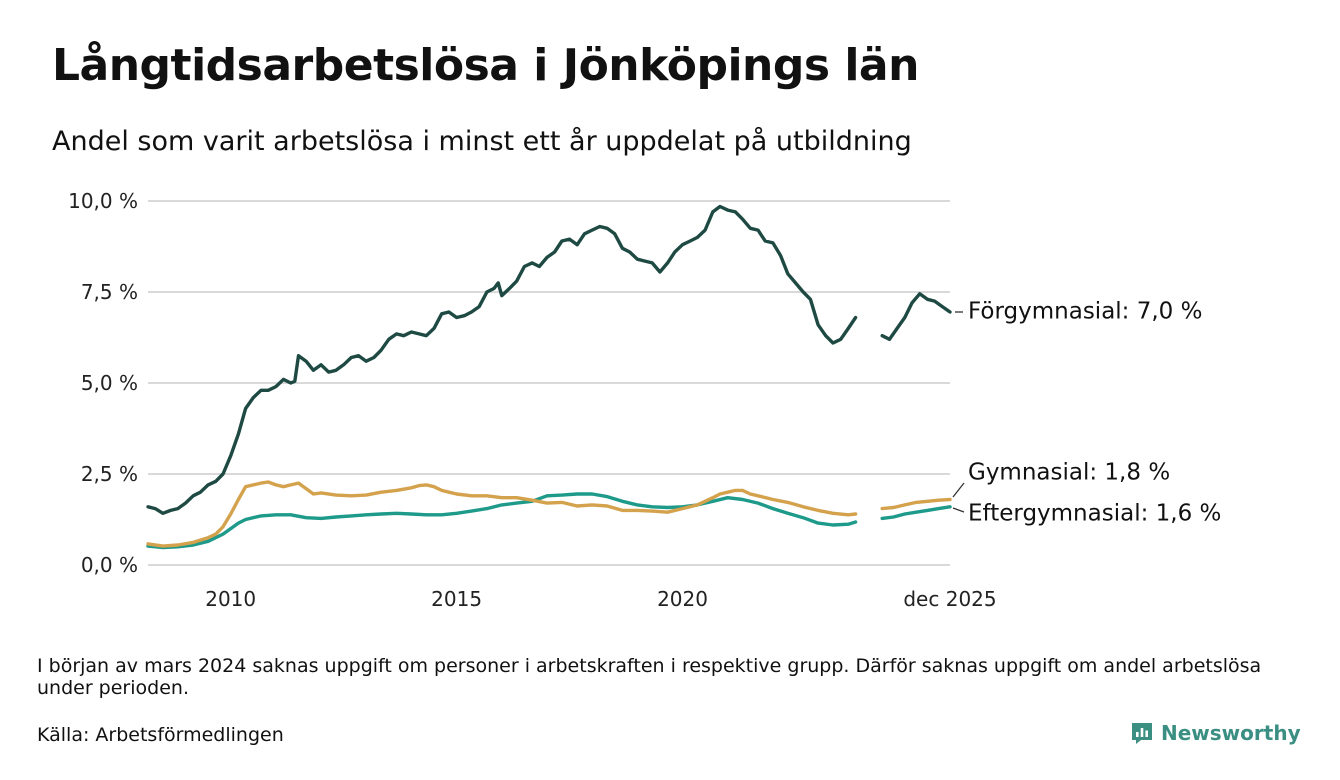 This screenshot has width=1340, height=780. What do you see at coordinates (1094, 514) in the screenshot?
I see `series-label-eftergymnasial: Eftergymnasial: 1,6 %` at bounding box center [1094, 514].